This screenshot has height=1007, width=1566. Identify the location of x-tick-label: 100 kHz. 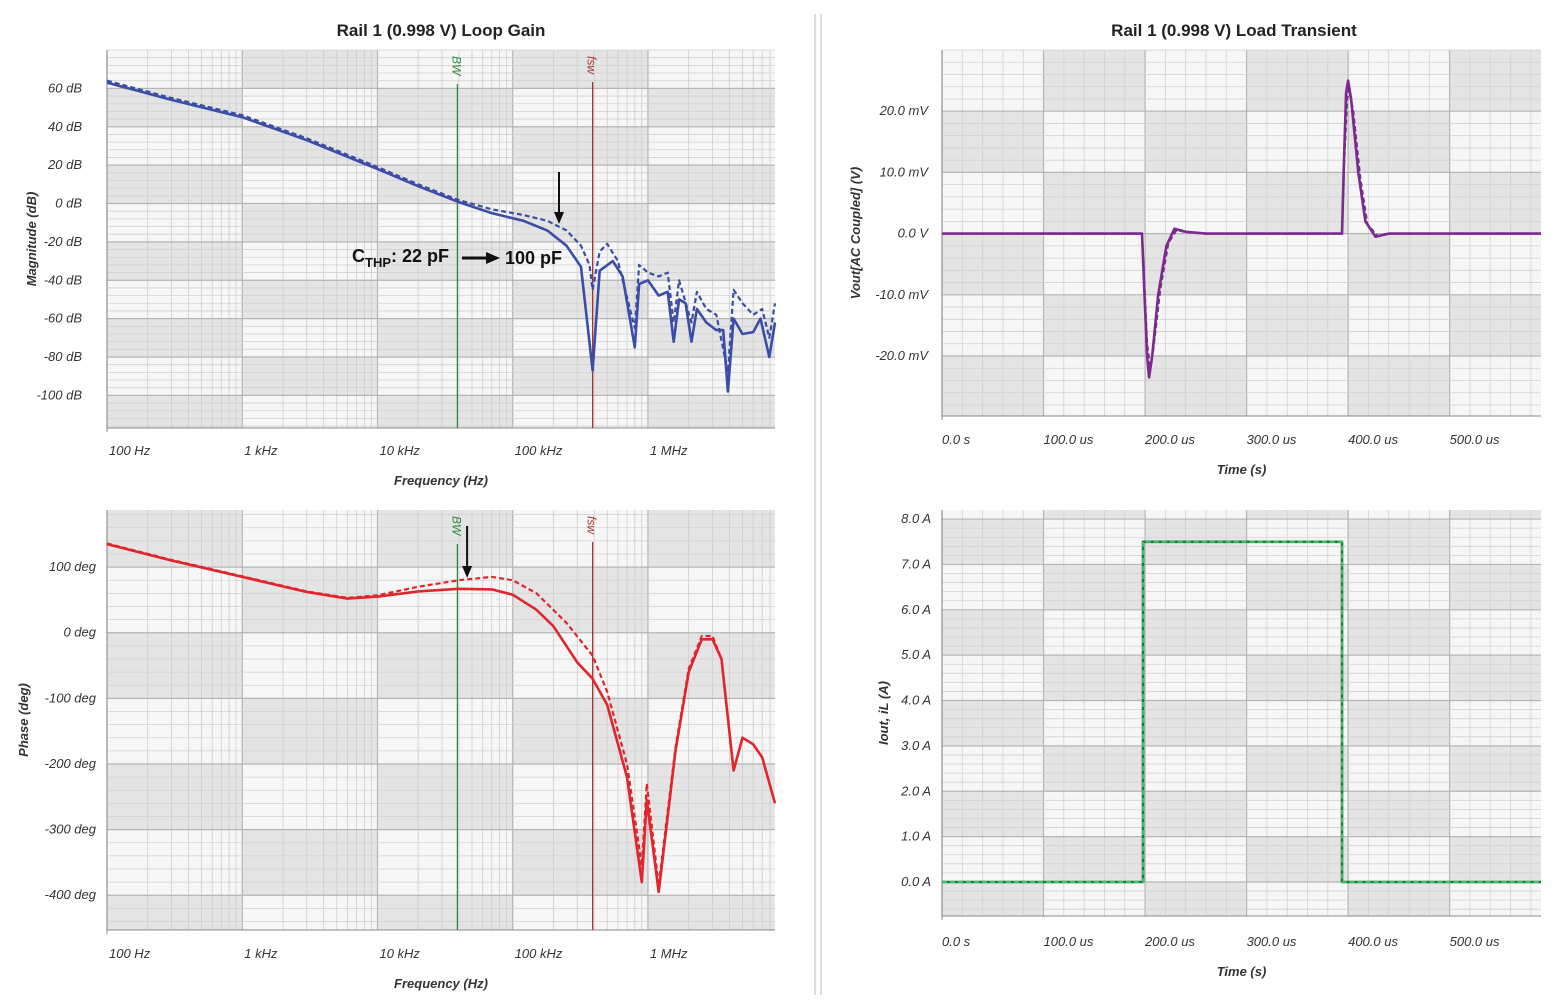
(539, 953).